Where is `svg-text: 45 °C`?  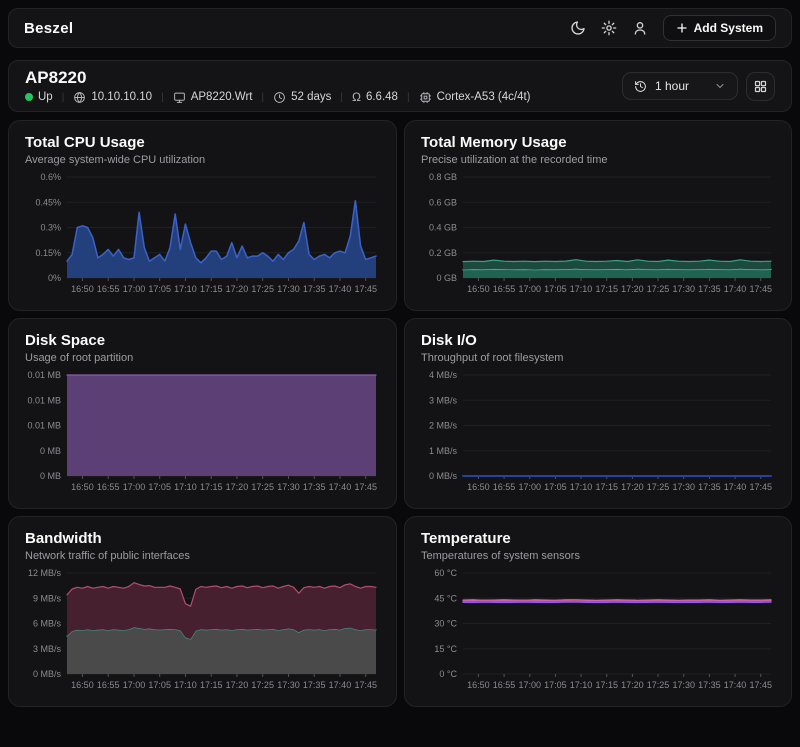 svg-text: 45 °C is located at coordinates (445, 598).